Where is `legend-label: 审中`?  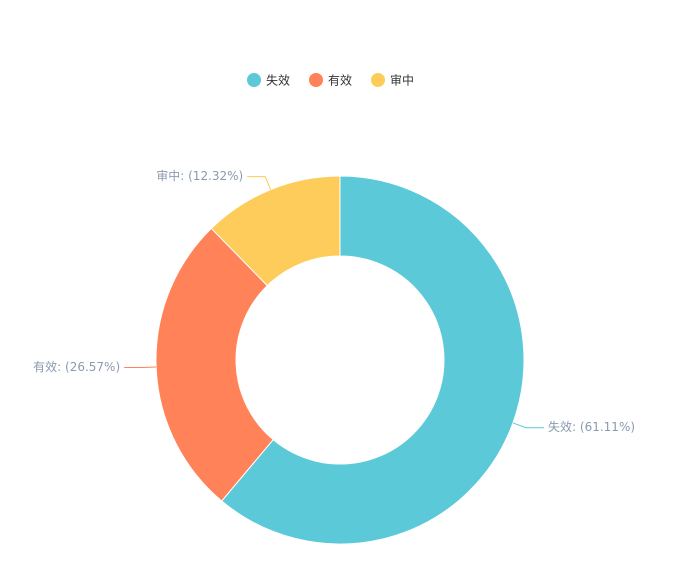 legend-label: 审中 is located at coordinates (402, 80).